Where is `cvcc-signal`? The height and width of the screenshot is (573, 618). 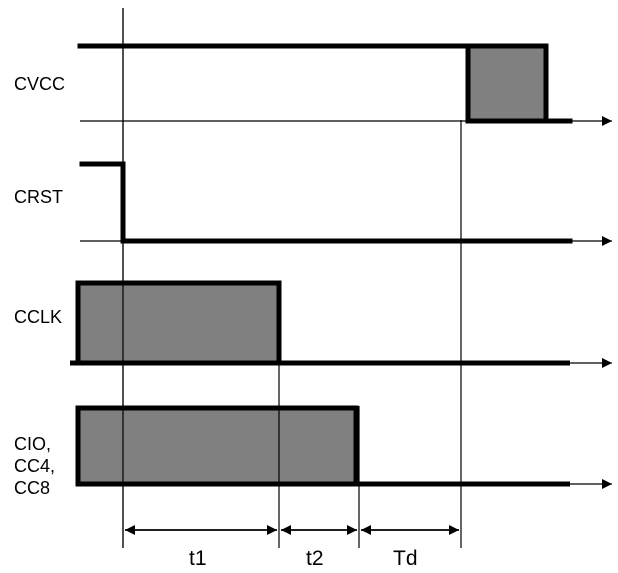 cvcc-signal is located at coordinates (344, 84).